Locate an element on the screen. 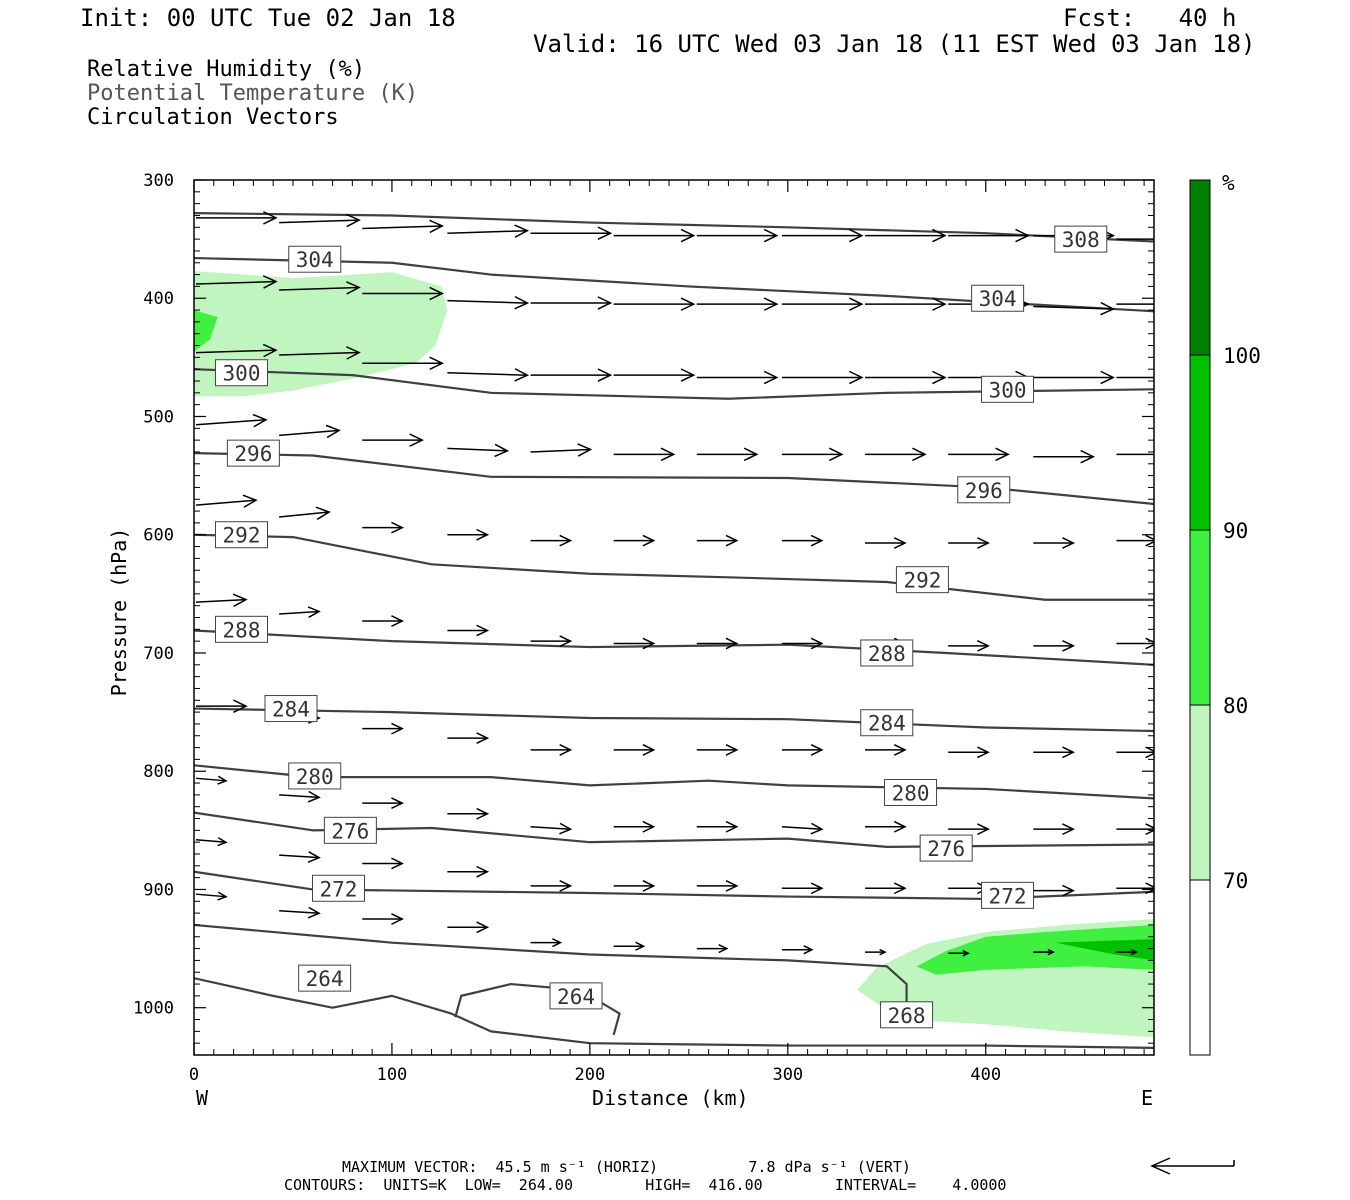 The height and width of the screenshot is (1200, 1350). y-tick-label: 700 is located at coordinates (158, 654).